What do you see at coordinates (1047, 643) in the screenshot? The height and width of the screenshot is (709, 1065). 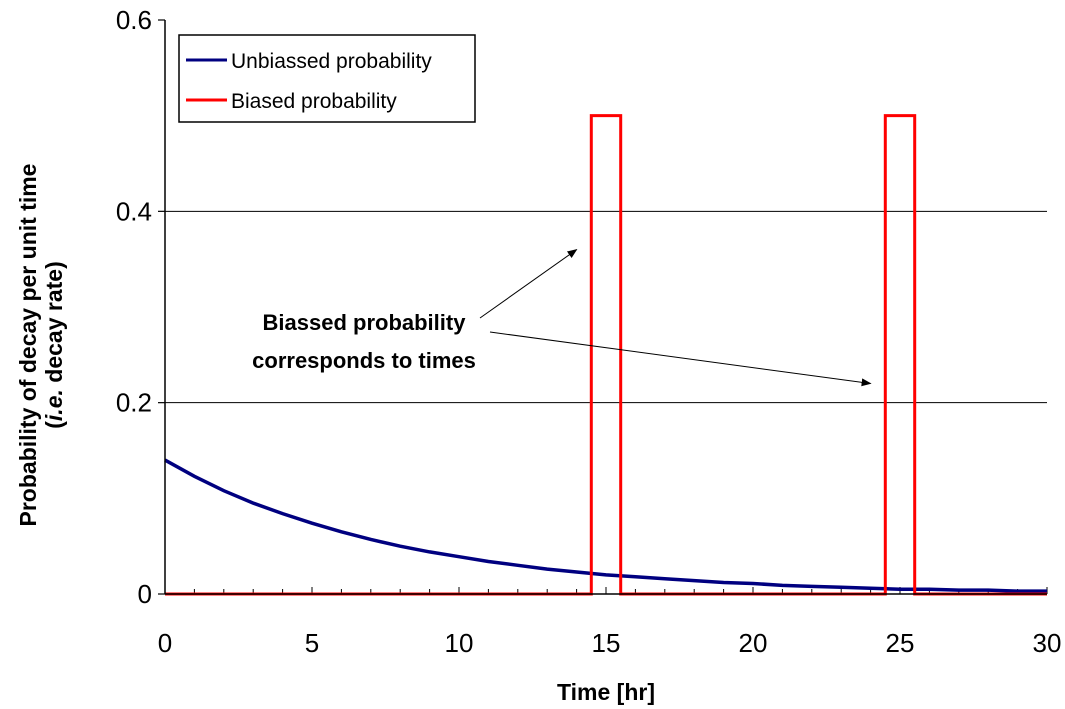 I see `x-tick-label-6: 30` at bounding box center [1047, 643].